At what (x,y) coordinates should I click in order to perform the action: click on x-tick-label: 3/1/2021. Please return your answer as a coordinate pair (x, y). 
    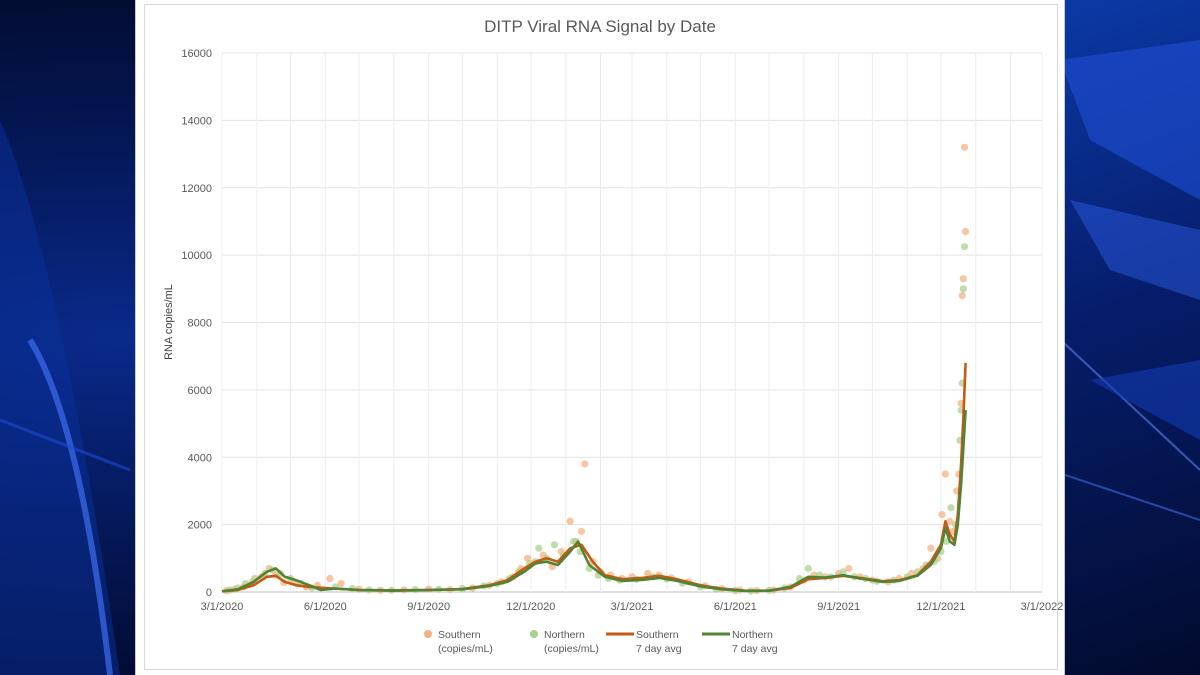
    Looking at the image, I should click on (632, 607).